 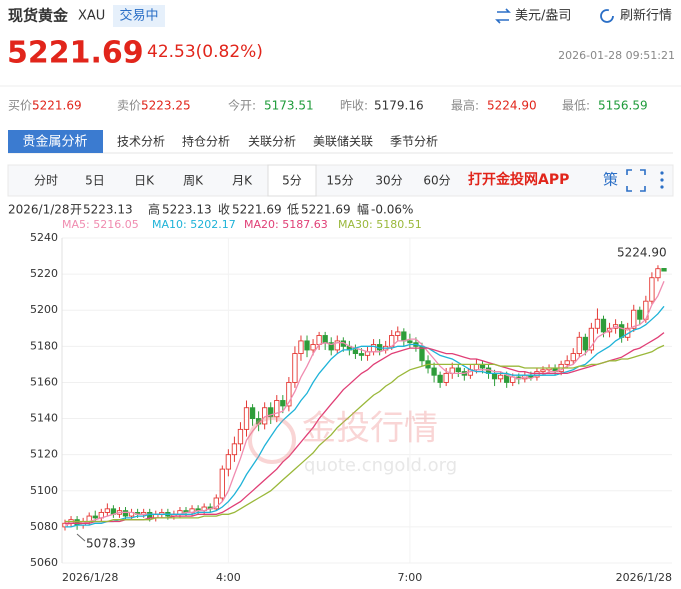 I want to click on tab: 季节分析, so click(x=414, y=142).